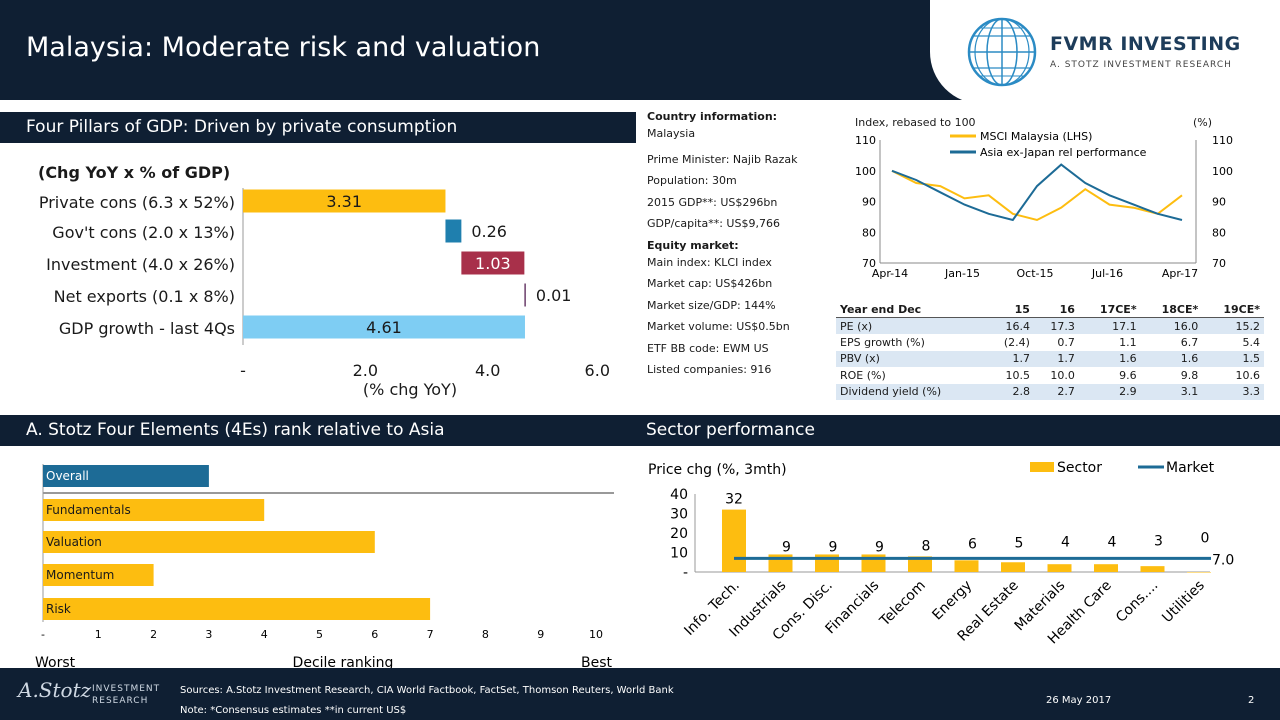 The width and height of the screenshot is (1280, 720). I want to click on valuation-header-cell: 16, so click(1056, 309).